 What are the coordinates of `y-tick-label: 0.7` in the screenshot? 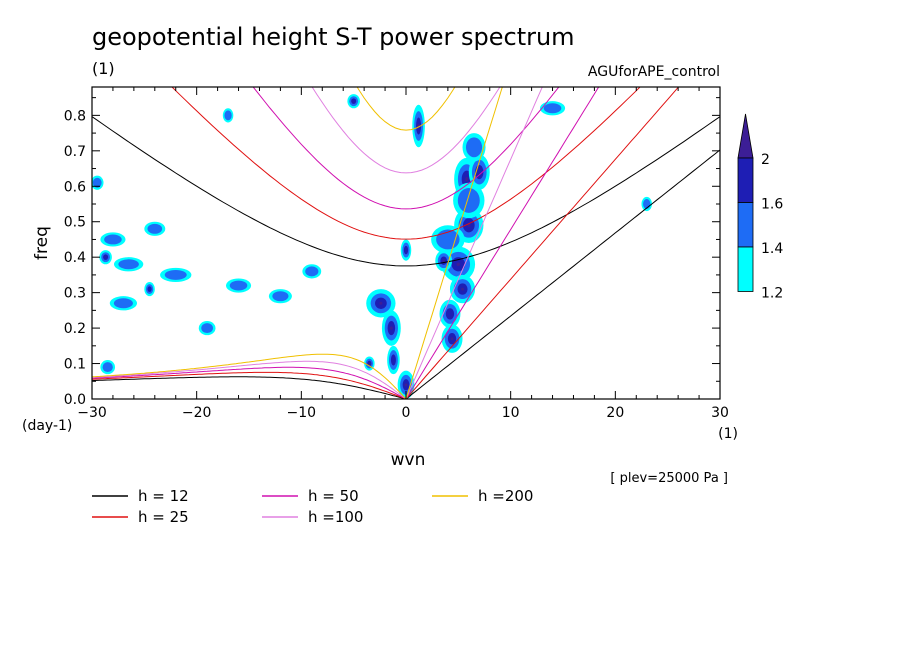 It's located at (75, 152).